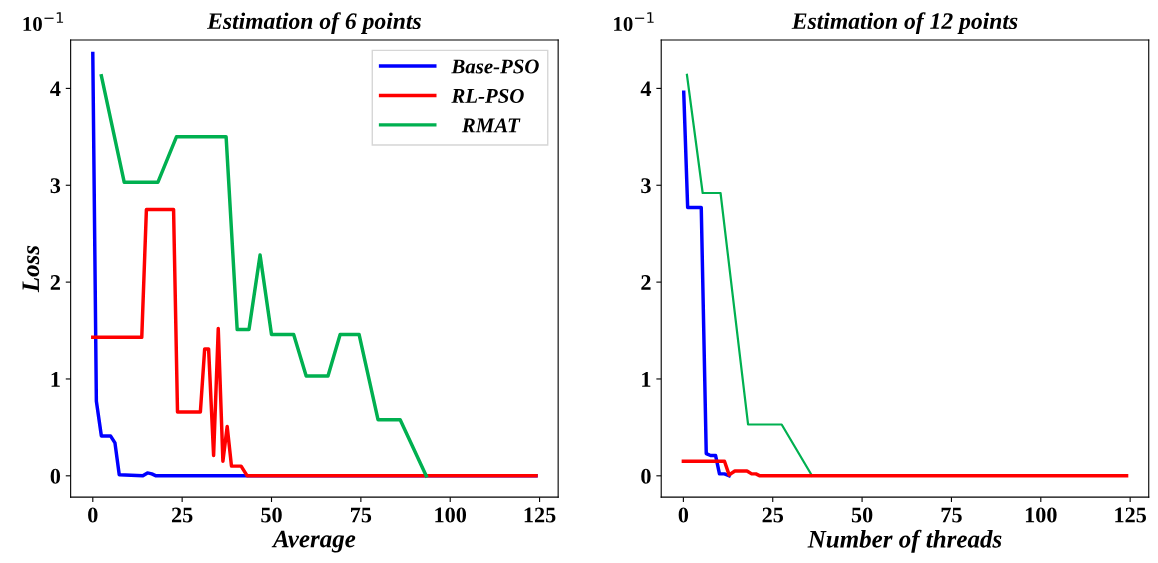 The image size is (1158, 563). I want to click on legend-label: RL-PSO, so click(487, 95).